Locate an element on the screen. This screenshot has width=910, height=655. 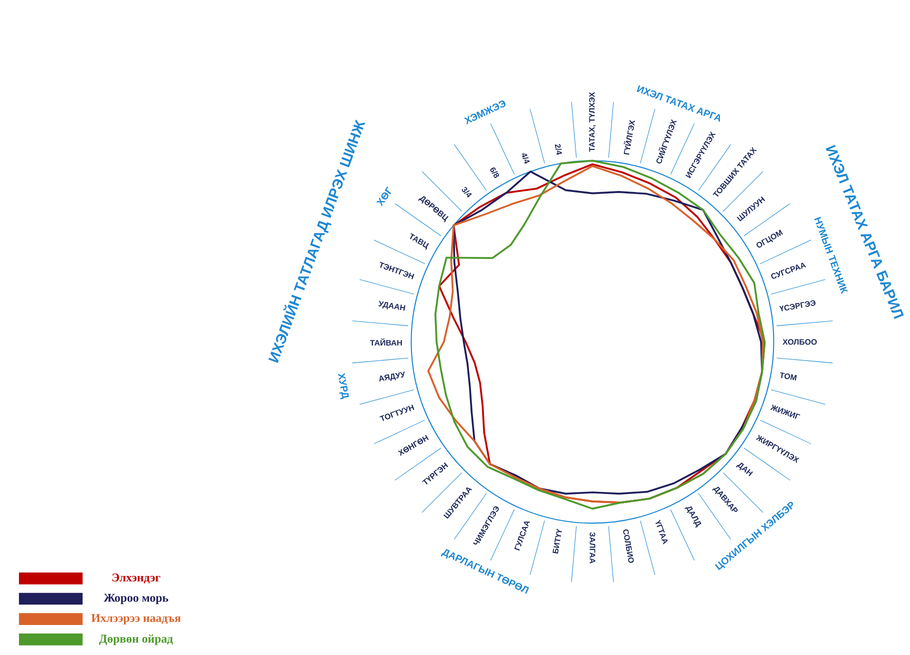
text: Ихлээрээ наадъя is located at coordinates (136, 619).